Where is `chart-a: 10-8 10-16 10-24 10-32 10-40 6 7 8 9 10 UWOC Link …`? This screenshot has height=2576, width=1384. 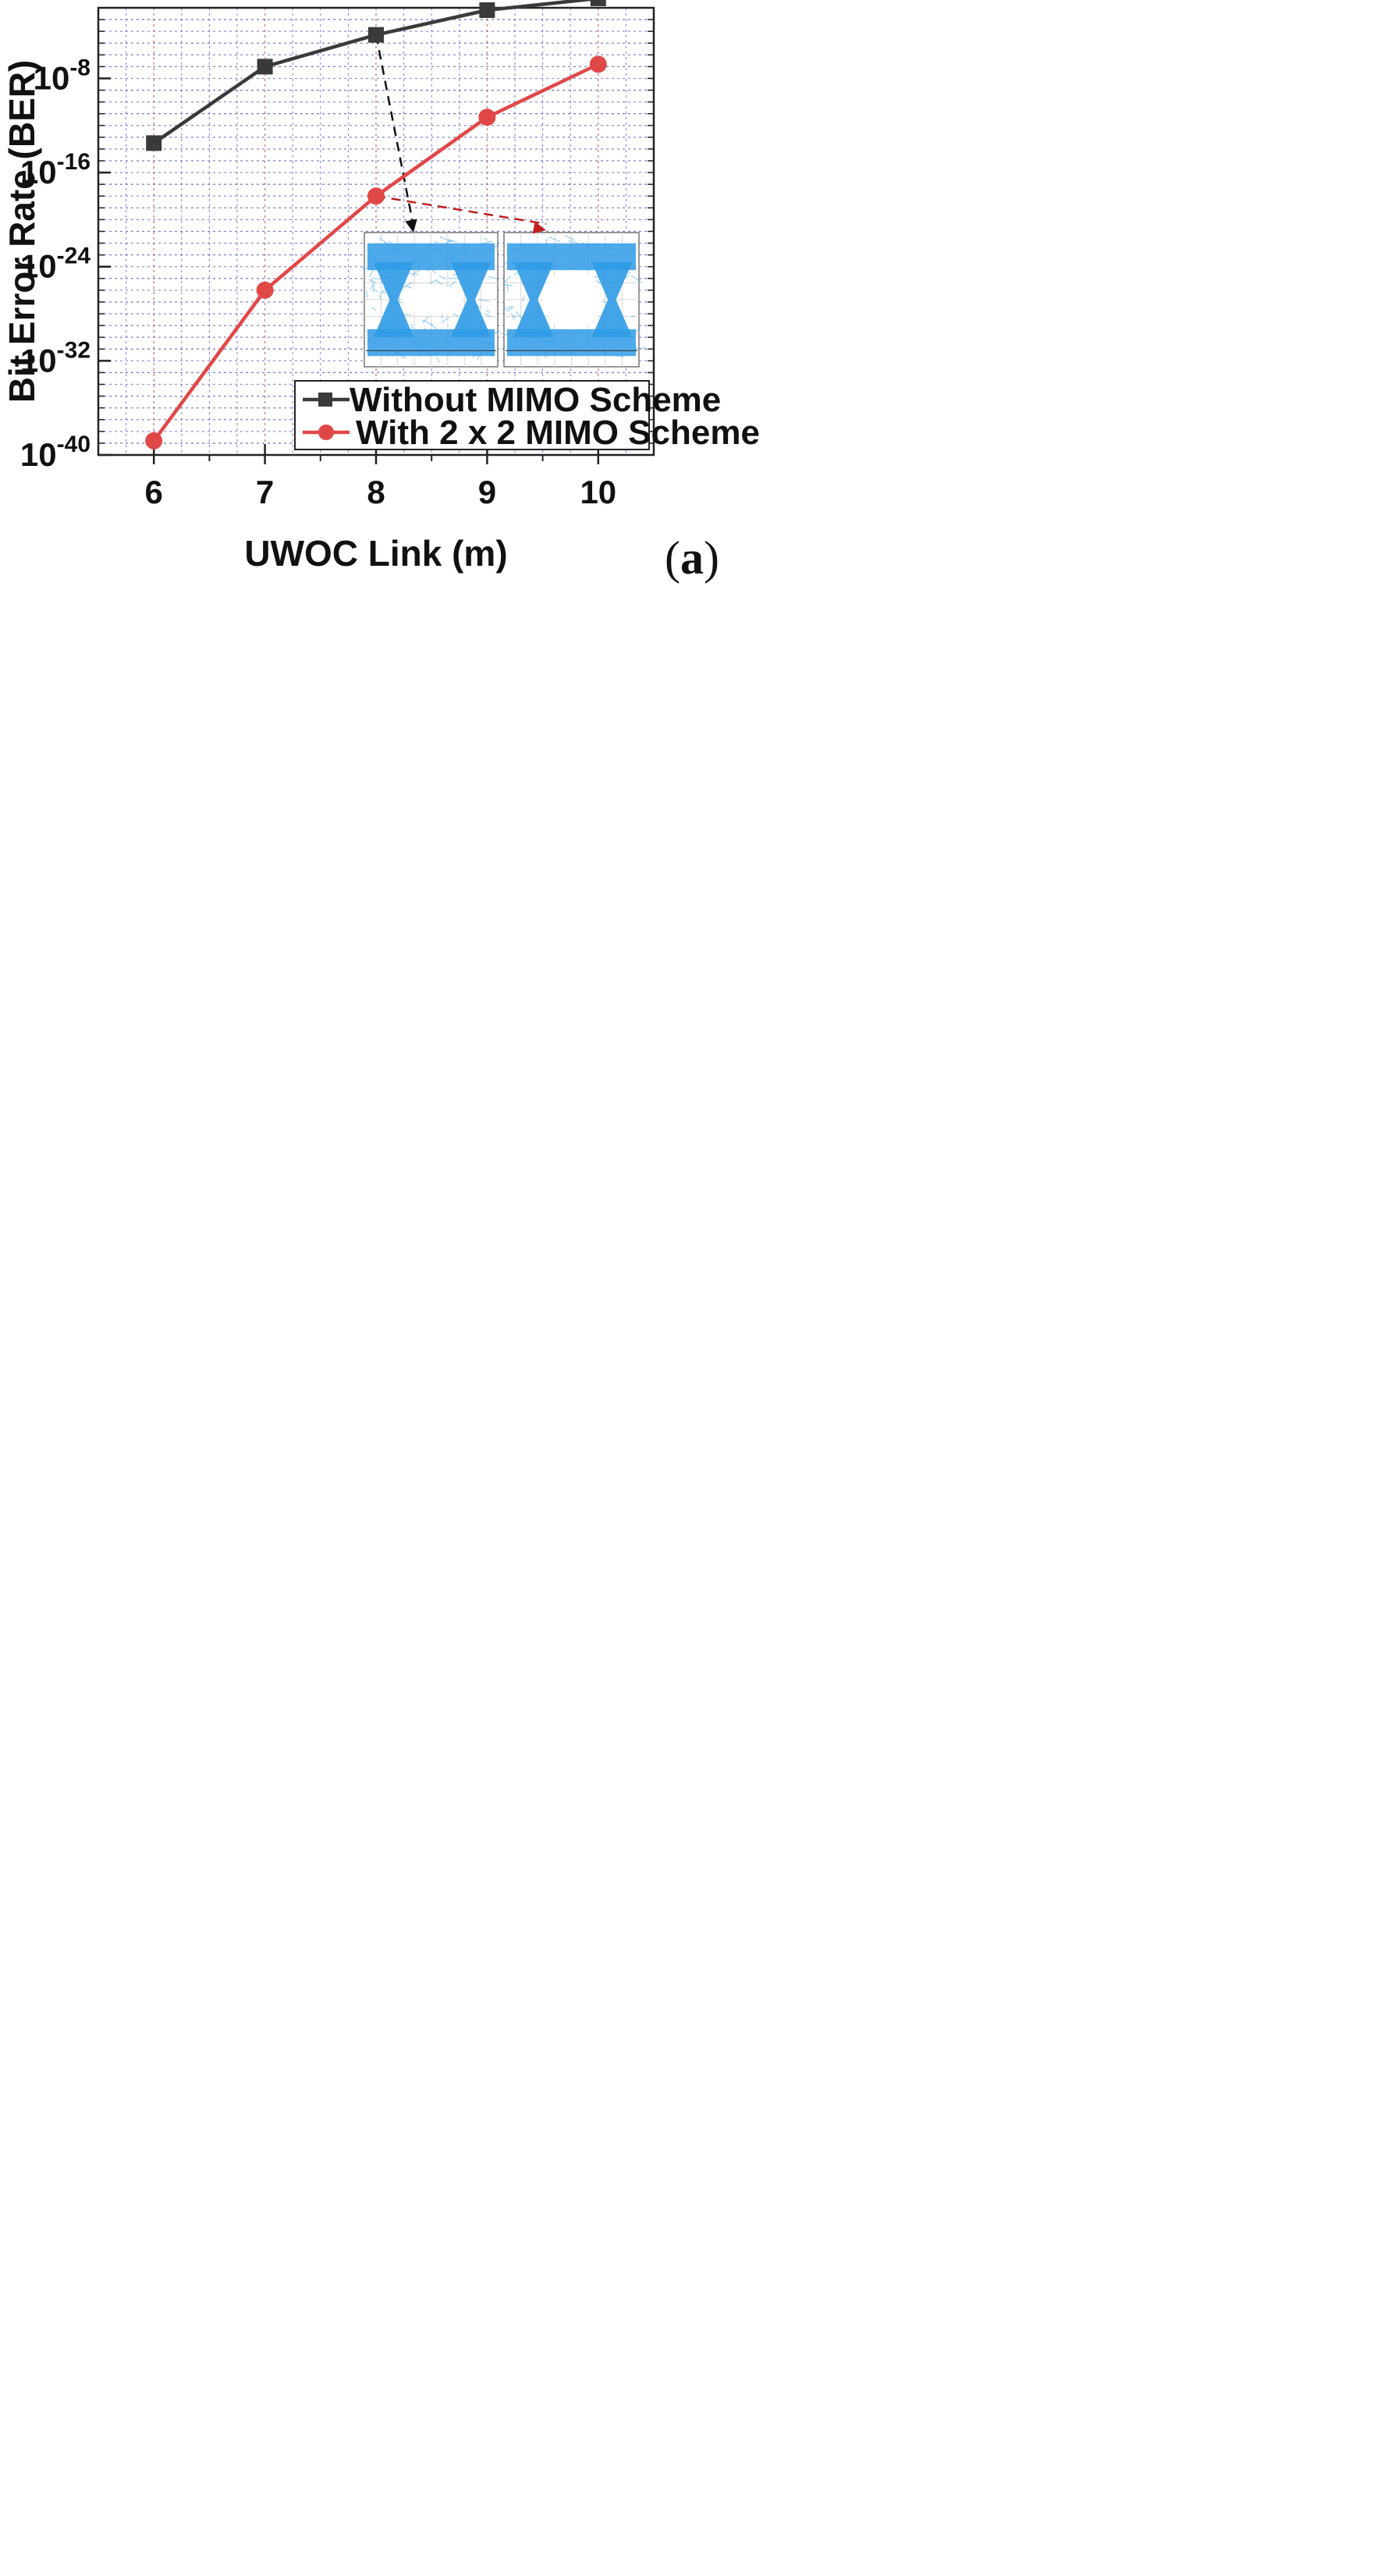
chart-a: 10-8 10-16 10-24 10-32 10-40 6 7 8 9 10 UWOC Link … is located at coordinates (381, 292).